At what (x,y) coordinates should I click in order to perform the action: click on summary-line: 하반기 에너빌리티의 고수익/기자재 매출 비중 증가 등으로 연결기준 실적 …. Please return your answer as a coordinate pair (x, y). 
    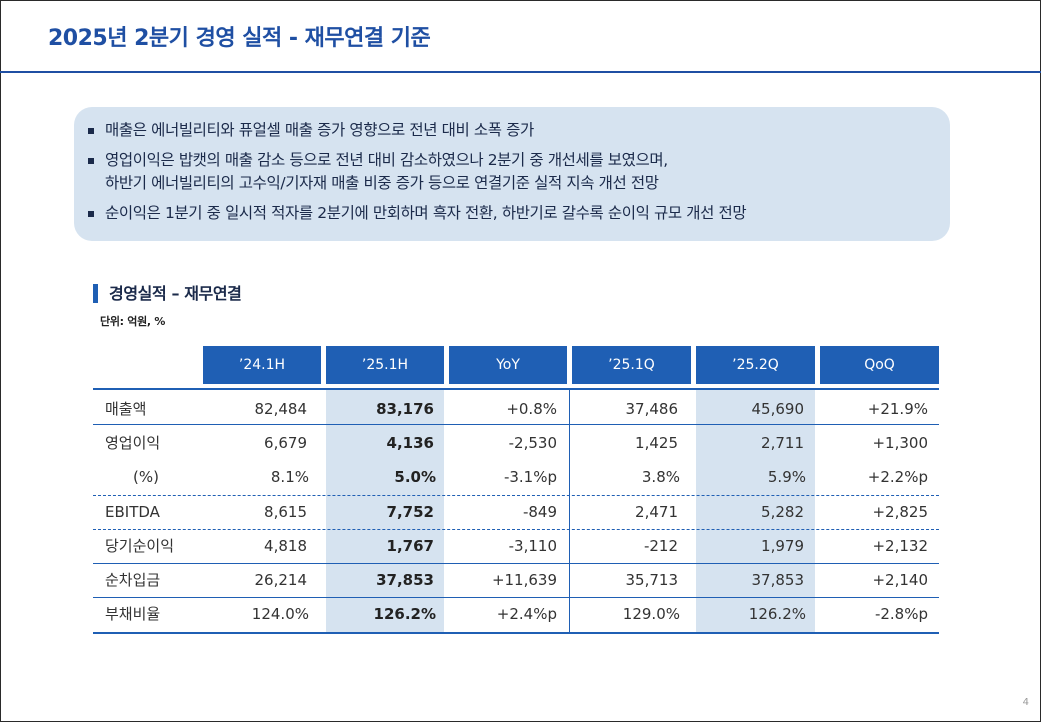
    Looking at the image, I should click on (382, 183).